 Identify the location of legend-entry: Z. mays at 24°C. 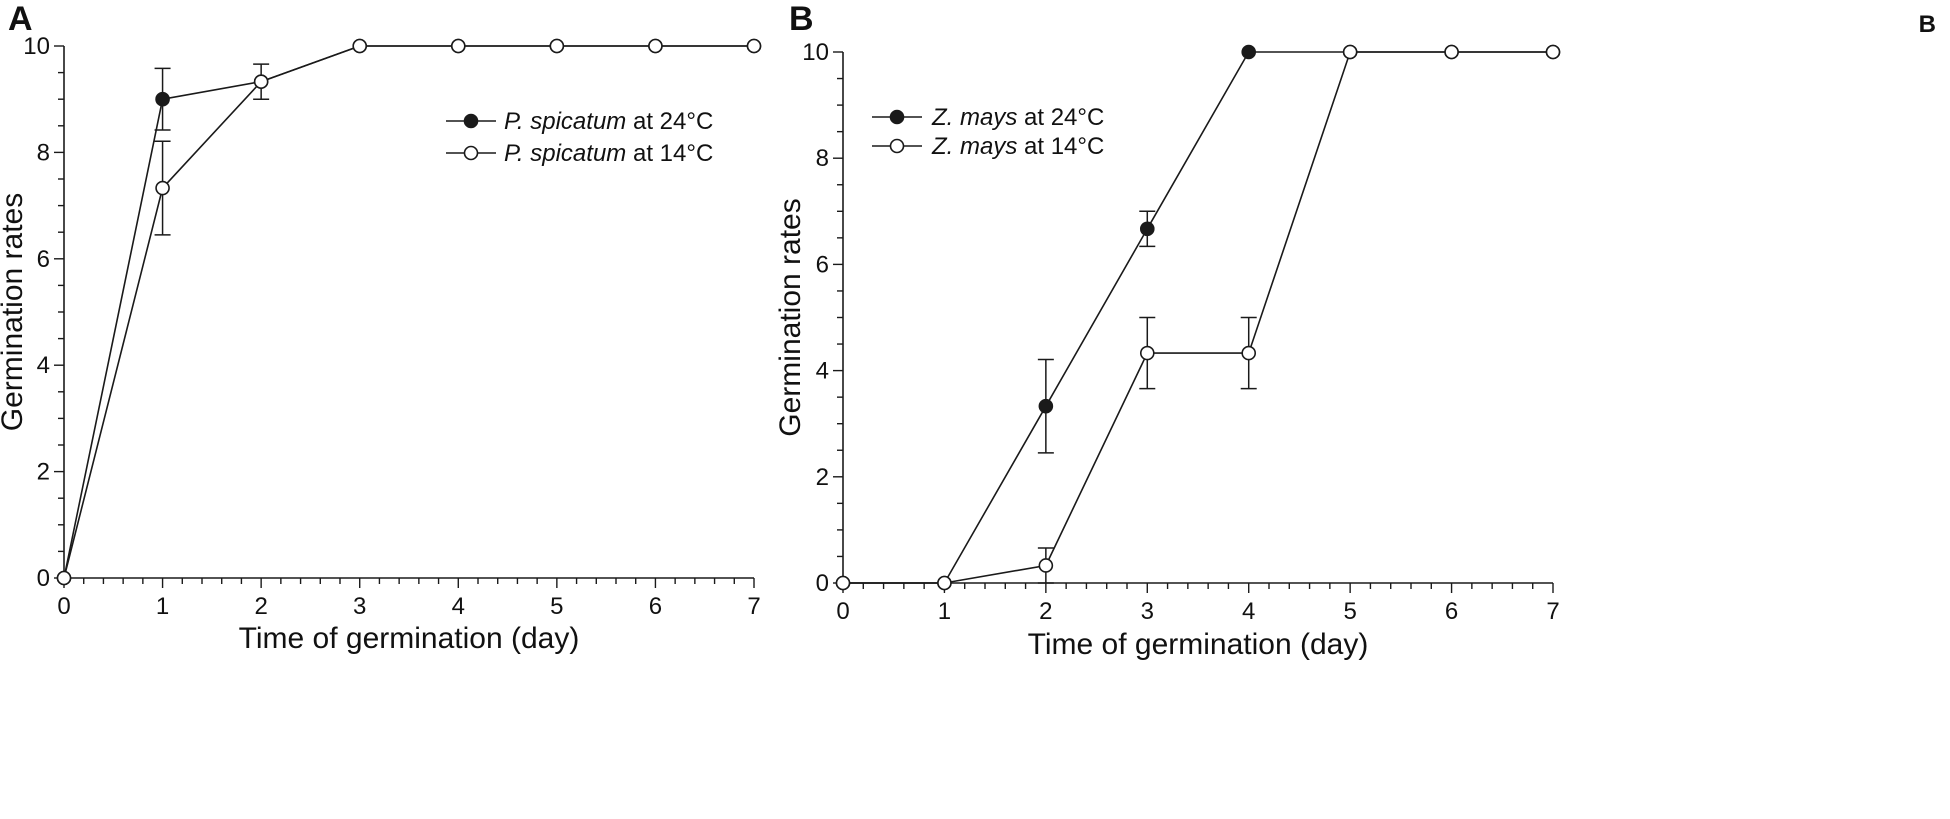
(1017, 117).